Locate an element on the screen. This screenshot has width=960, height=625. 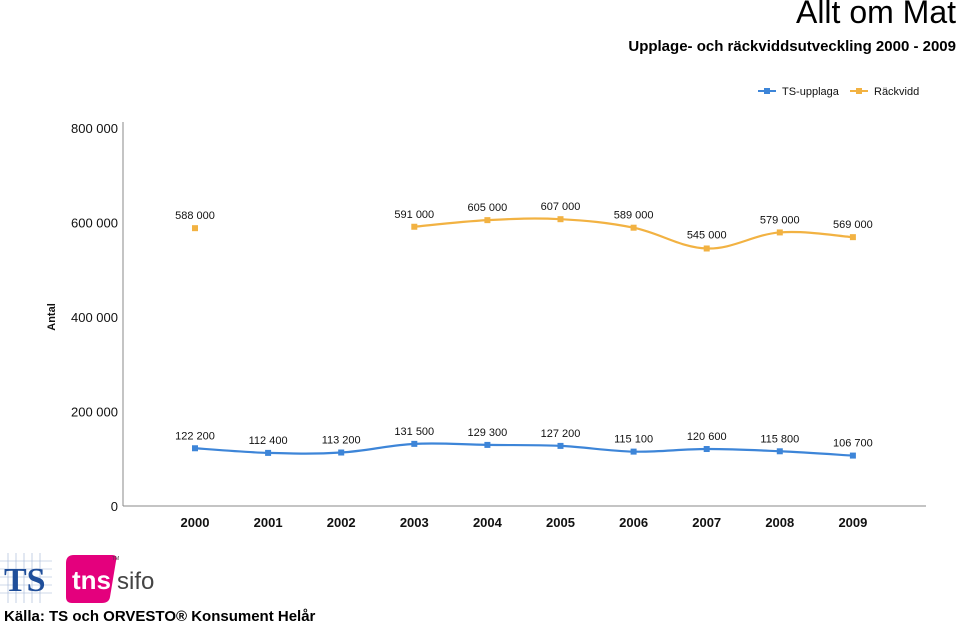
data-label-ts-upplaga: 122 200 is located at coordinates (195, 436).